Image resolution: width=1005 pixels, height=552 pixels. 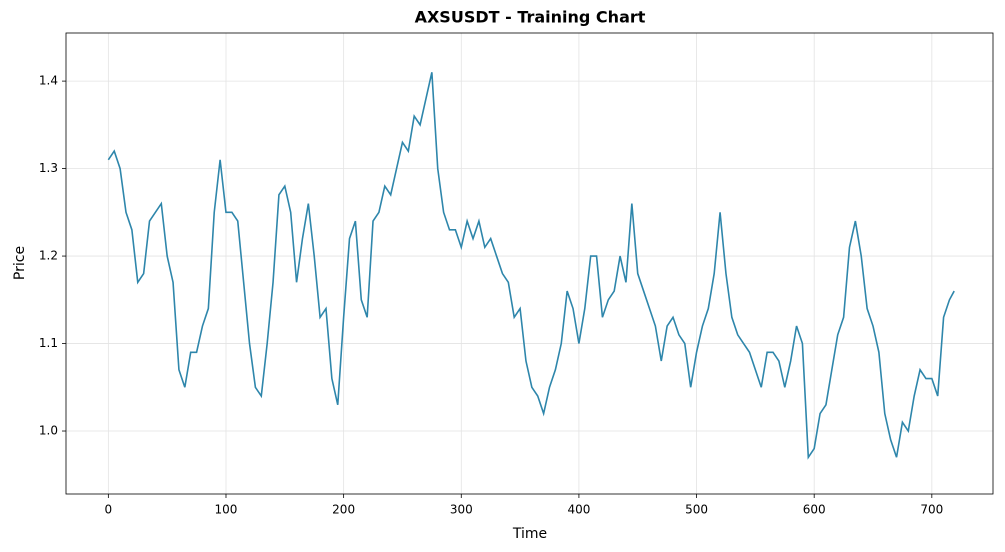 I want to click on y-tick-label: 1.0, so click(x=48, y=431).